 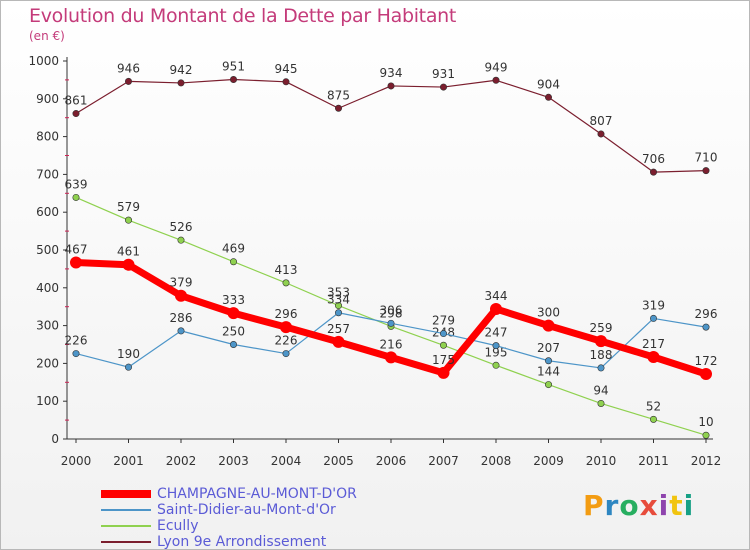 What do you see at coordinates (229, 510) in the screenshot?
I see `legend-item: Saint-Didier-au-Mont-d'Or` at bounding box center [229, 510].